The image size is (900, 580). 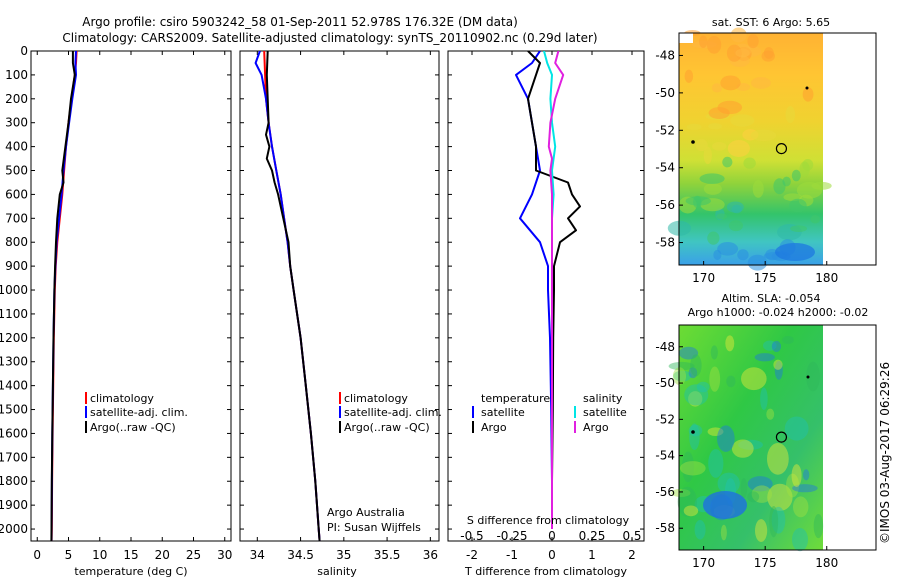 What do you see at coordinates (16, 99) in the screenshot?
I see `depth-tick-label: 200` at bounding box center [16, 99].